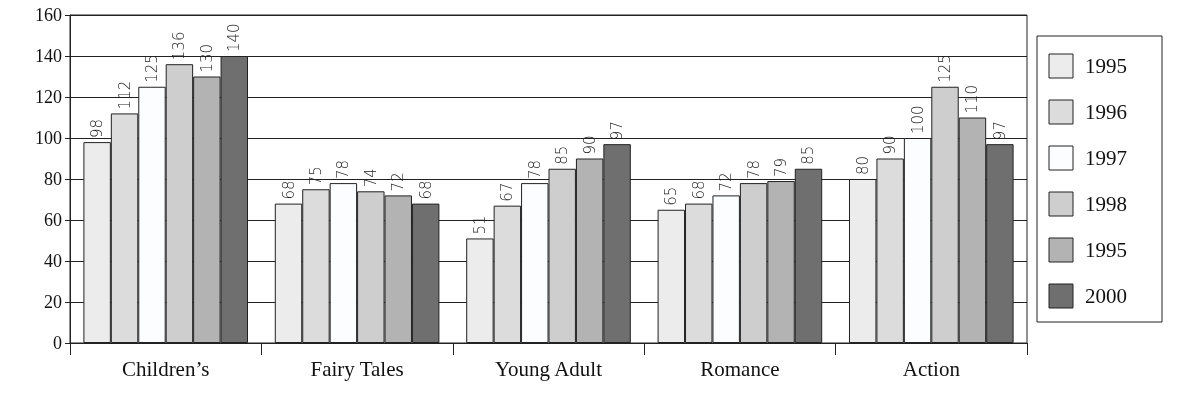 The height and width of the screenshot is (418, 1177). What do you see at coordinates (1106, 204) in the screenshot?
I see `legend-label: 1998` at bounding box center [1106, 204].